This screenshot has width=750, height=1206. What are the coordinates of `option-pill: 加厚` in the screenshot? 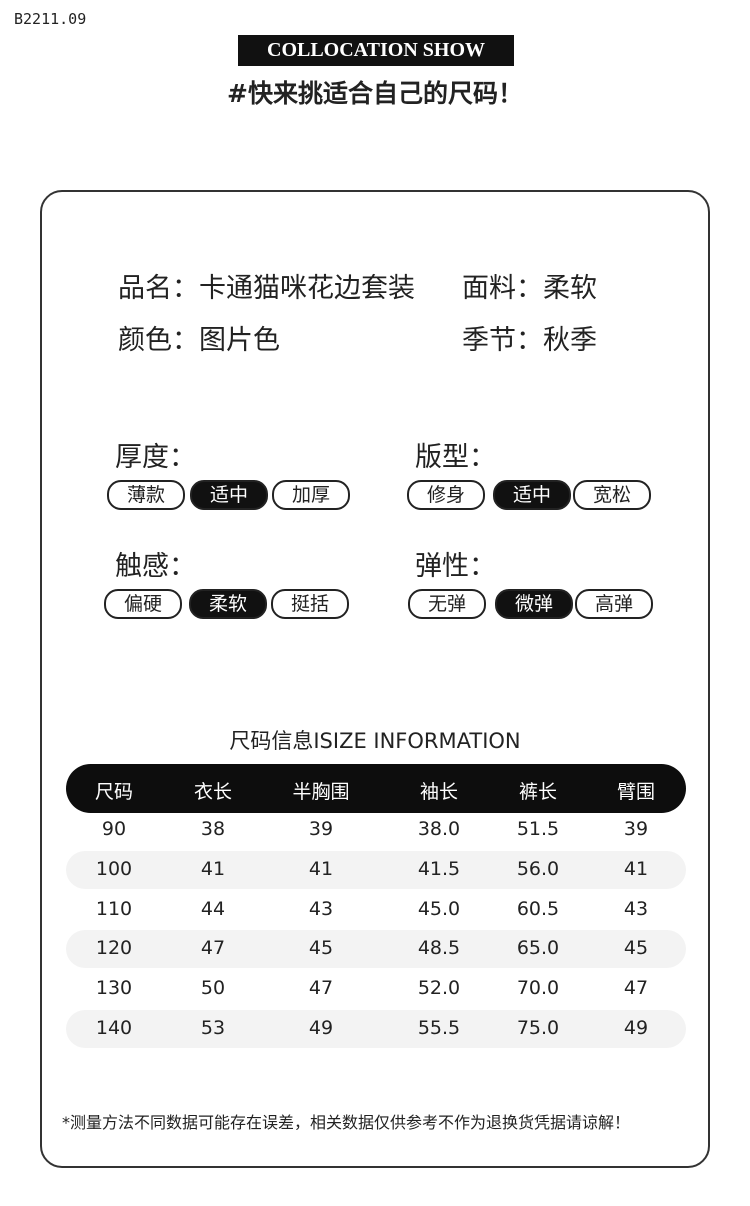 It's located at (311, 495).